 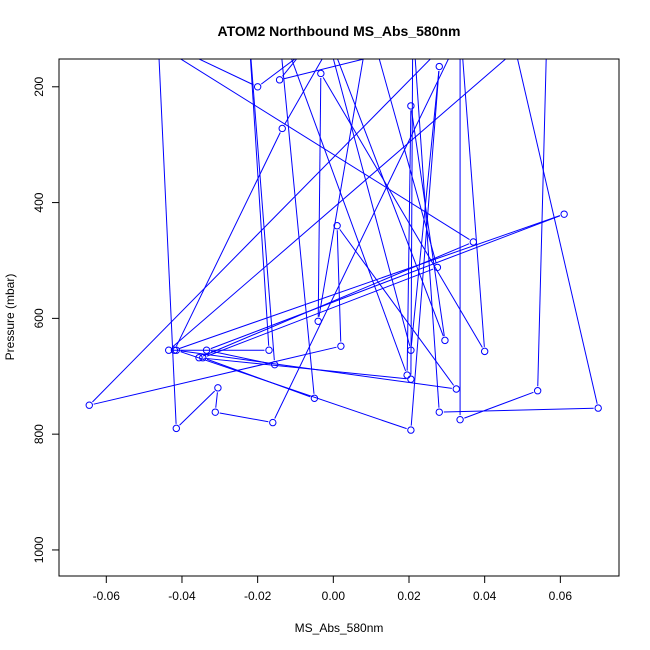 What do you see at coordinates (334, 596) in the screenshot?
I see `x-tick-label: 0.00` at bounding box center [334, 596].